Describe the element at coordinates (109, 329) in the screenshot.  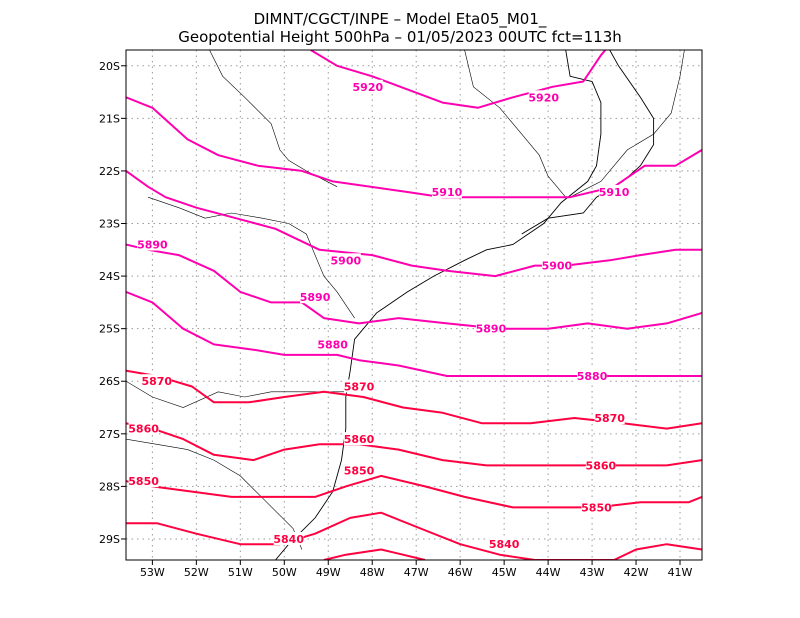
I see `y-tick-label: 25S` at that location.